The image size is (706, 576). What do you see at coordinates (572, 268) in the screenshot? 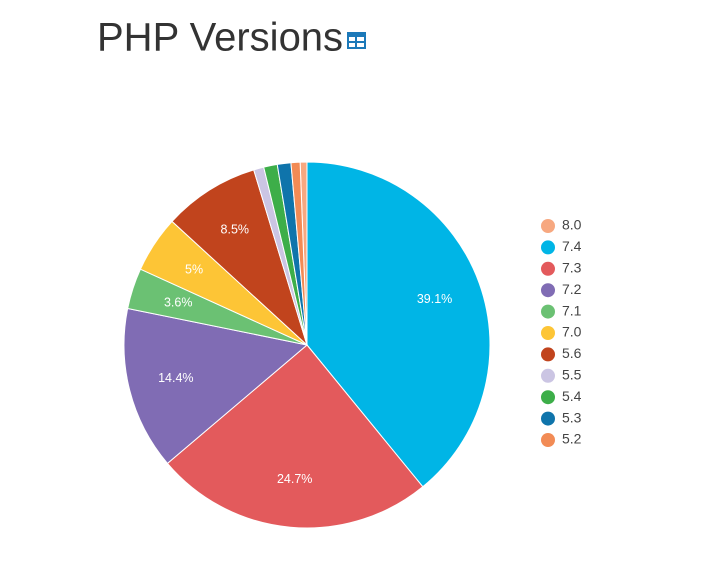
I see `legend-label: 7.3` at bounding box center [572, 268].